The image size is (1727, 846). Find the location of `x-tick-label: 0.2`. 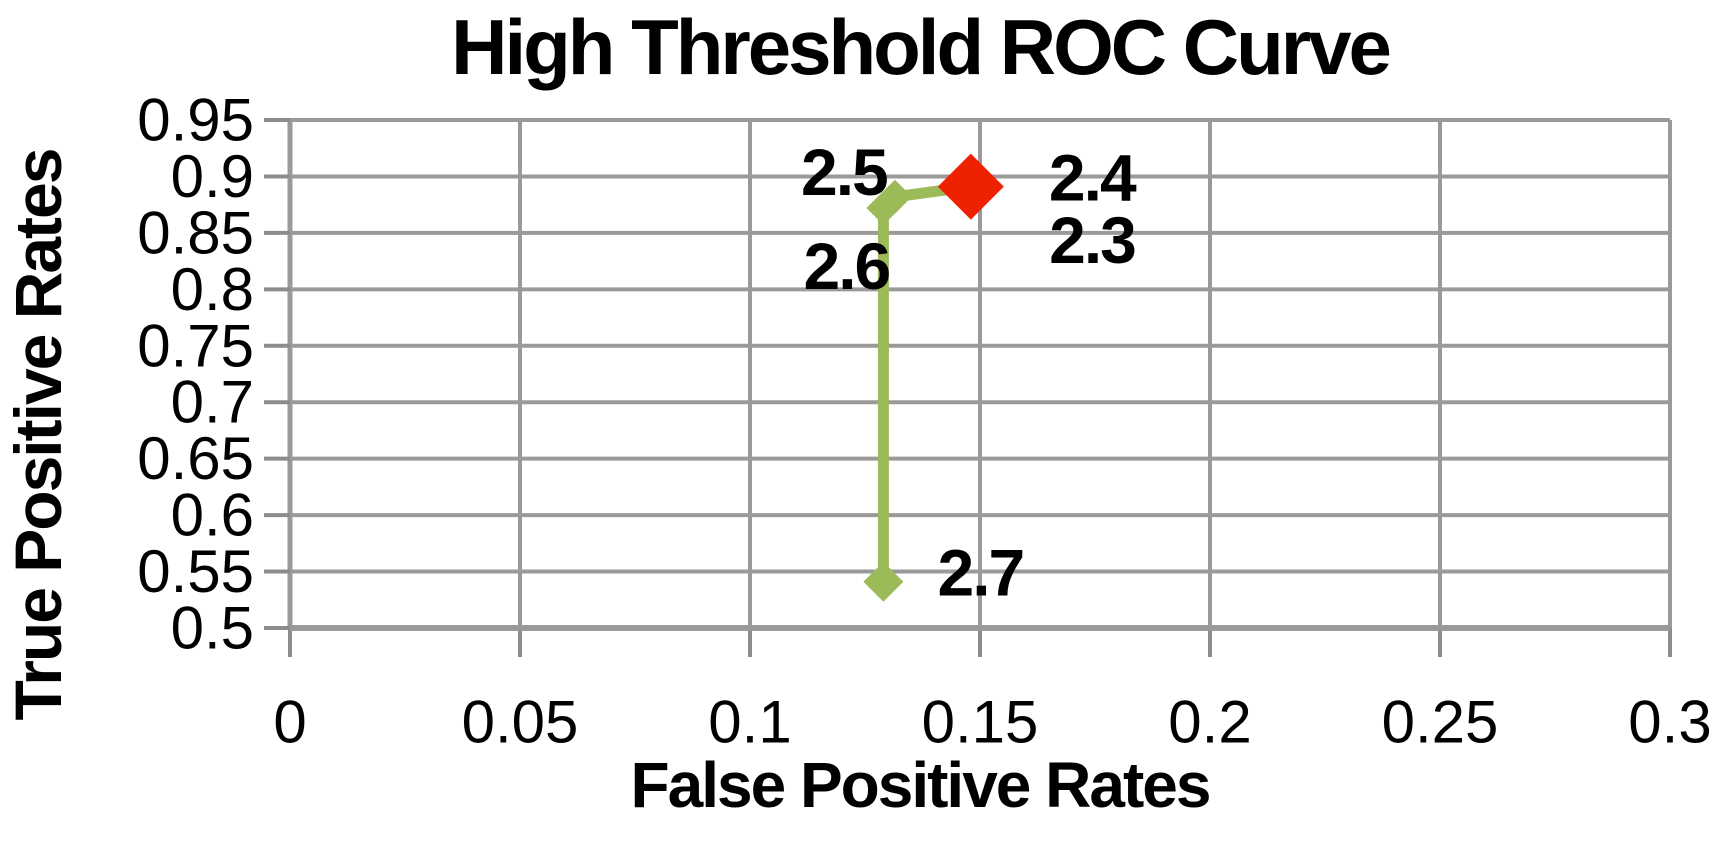

x-tick-label: 0.2 is located at coordinates (1209, 722).